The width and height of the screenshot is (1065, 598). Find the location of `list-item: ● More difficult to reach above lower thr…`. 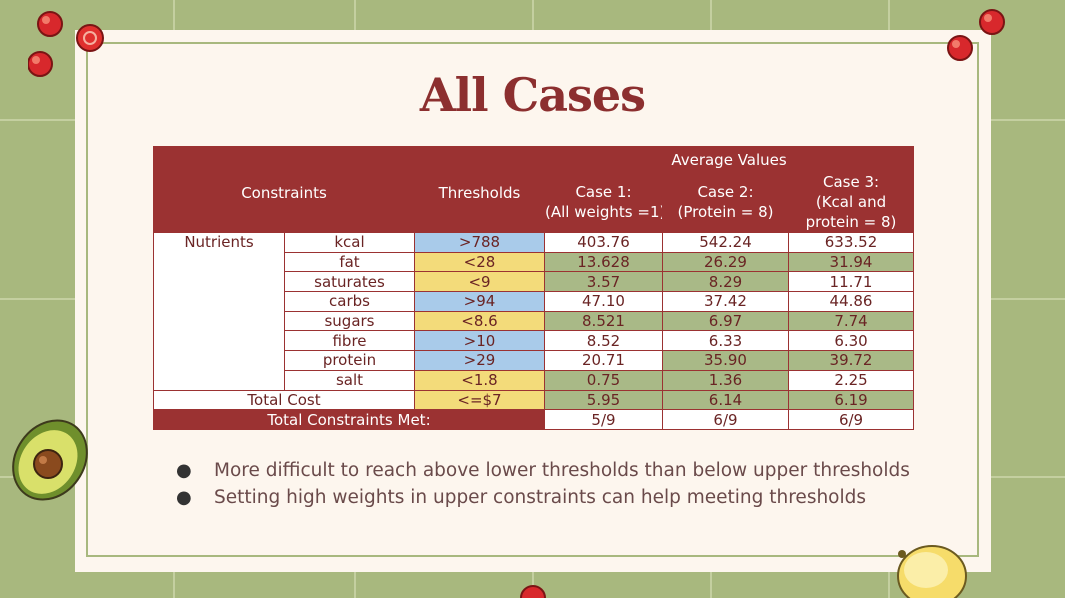

list-item: ● More difficult to reach above lower thr… is located at coordinates (543, 470).